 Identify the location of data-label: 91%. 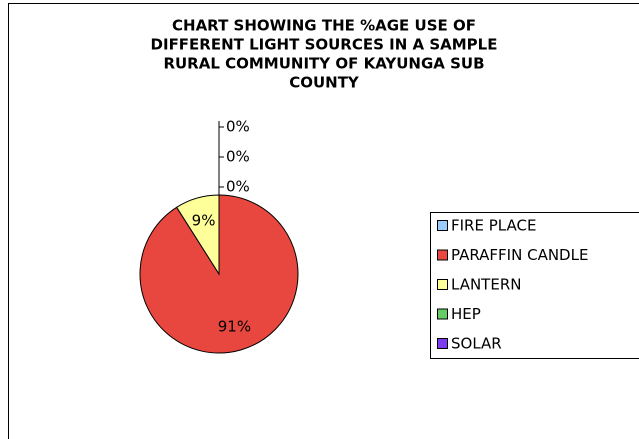
(234, 327).